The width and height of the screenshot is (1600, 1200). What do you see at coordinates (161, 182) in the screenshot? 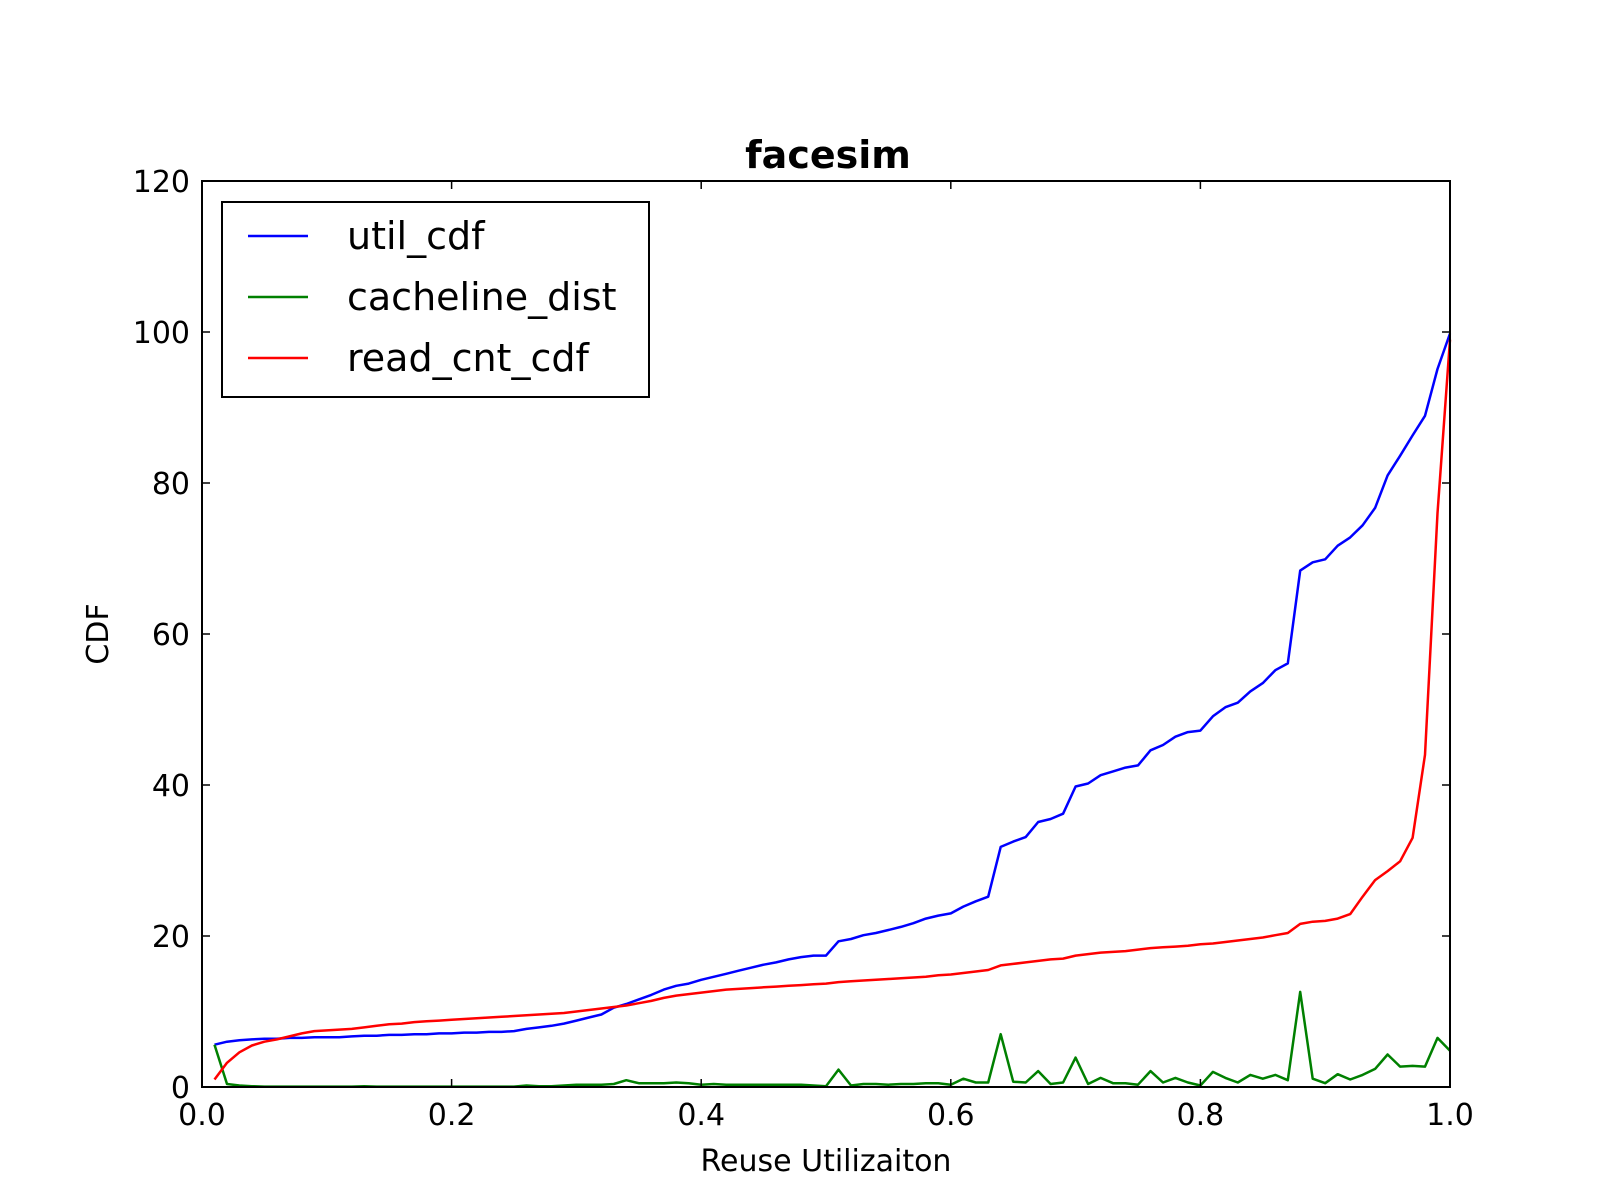
I see `y-tick-label: 120` at bounding box center [161, 182].